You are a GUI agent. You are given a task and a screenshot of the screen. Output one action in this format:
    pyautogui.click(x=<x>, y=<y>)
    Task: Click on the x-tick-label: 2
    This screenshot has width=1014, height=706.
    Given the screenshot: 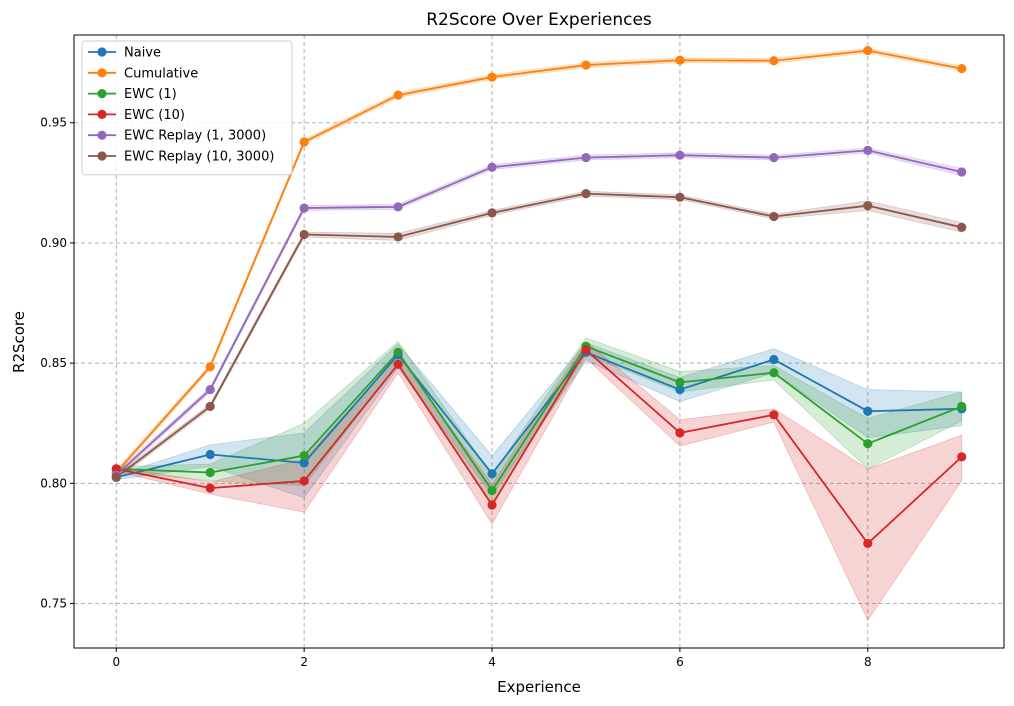 What is the action you would take?
    pyautogui.click(x=304, y=662)
    